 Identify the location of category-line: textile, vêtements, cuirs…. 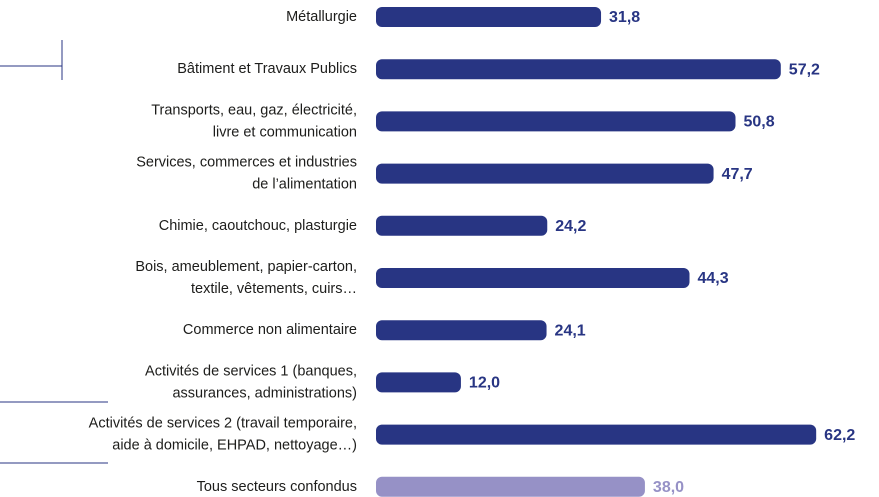
(274, 289).